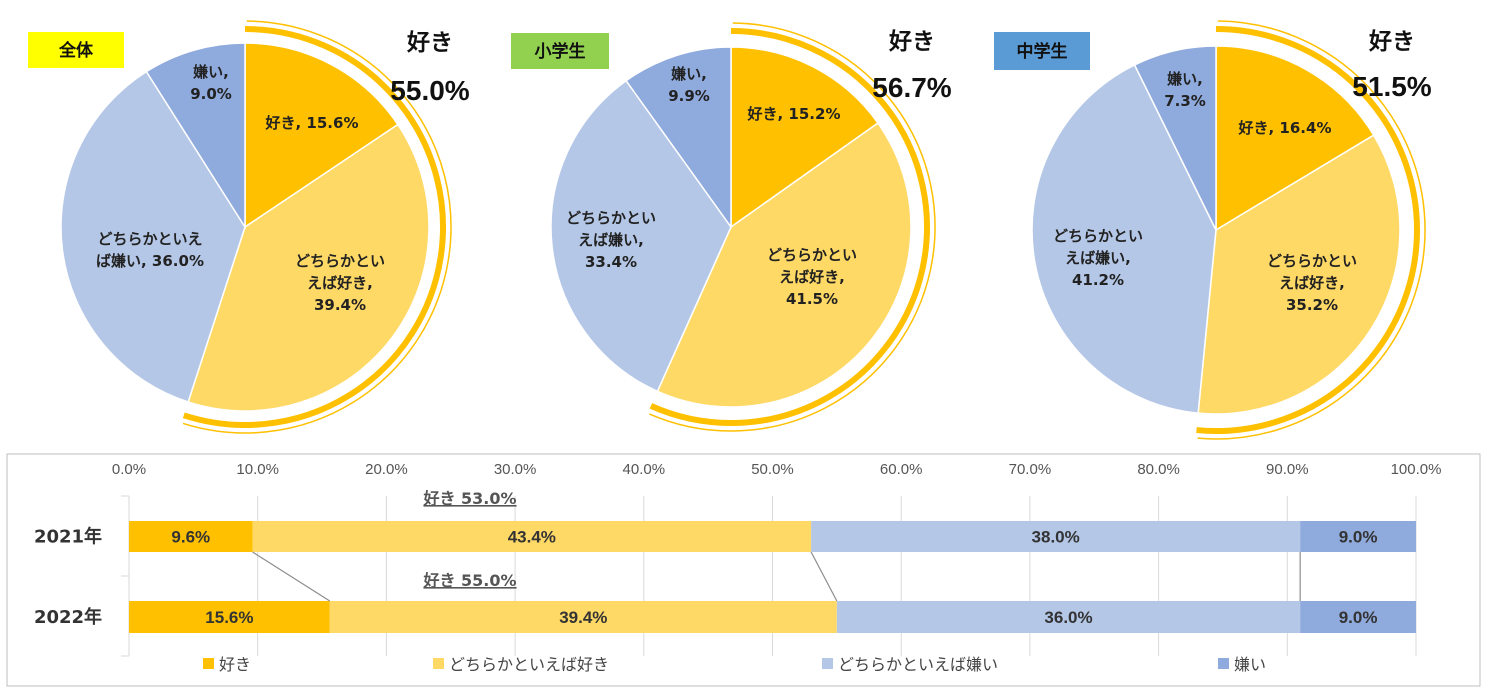  What do you see at coordinates (129, 469) in the screenshot?
I see `x-tick-label: 0.0%` at bounding box center [129, 469].